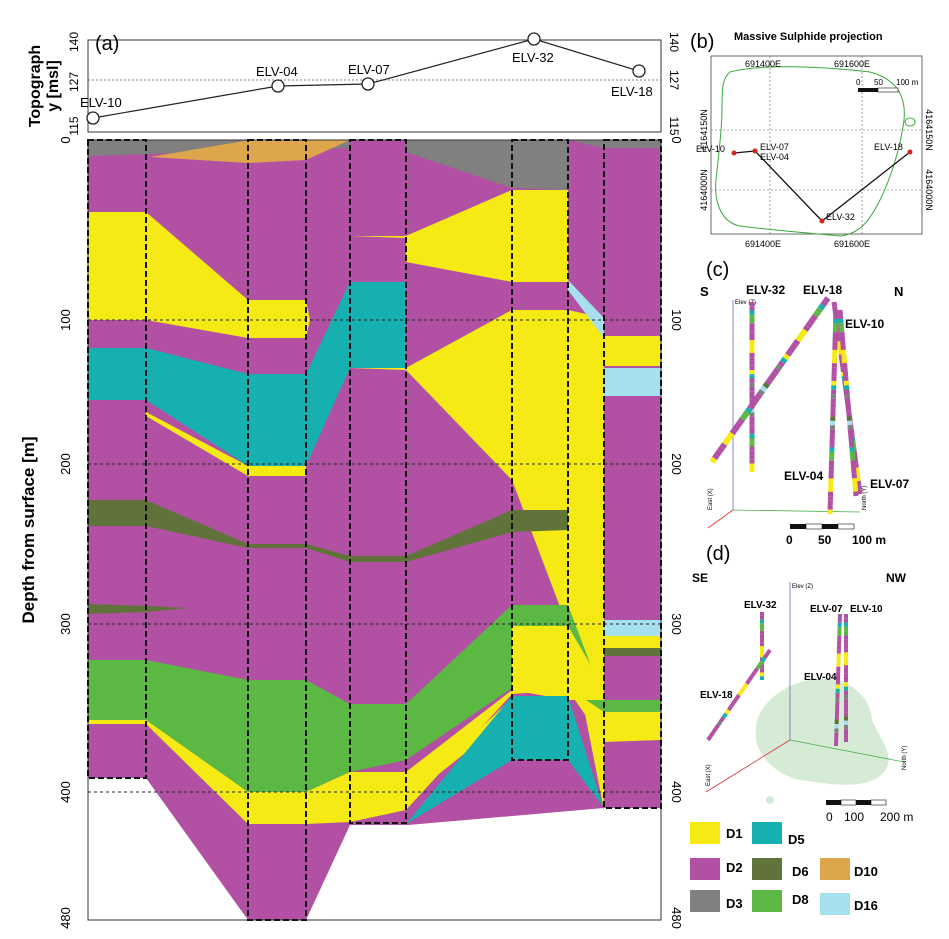 This screenshot has width=949, height=939. Describe the element at coordinates (199, 275) in the screenshot. I see `unit-d1-upper-west` at that location.